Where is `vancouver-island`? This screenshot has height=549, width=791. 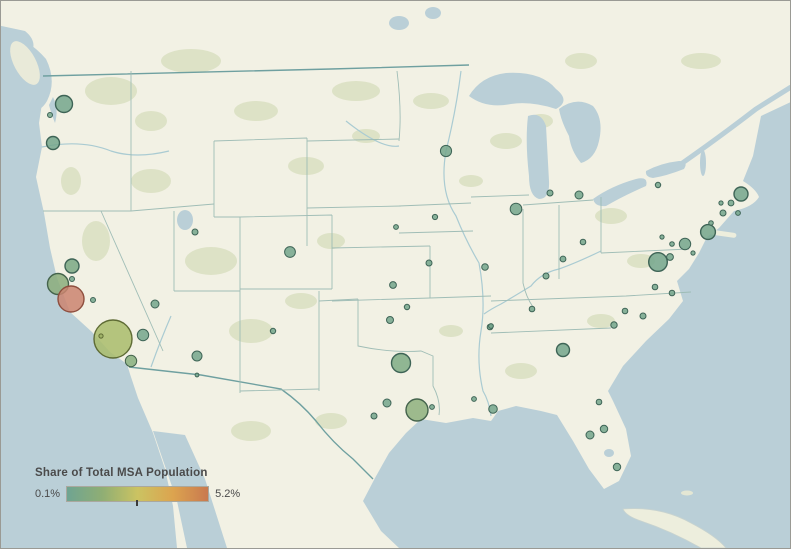
vancouver-island is located at coordinates (25, 63).